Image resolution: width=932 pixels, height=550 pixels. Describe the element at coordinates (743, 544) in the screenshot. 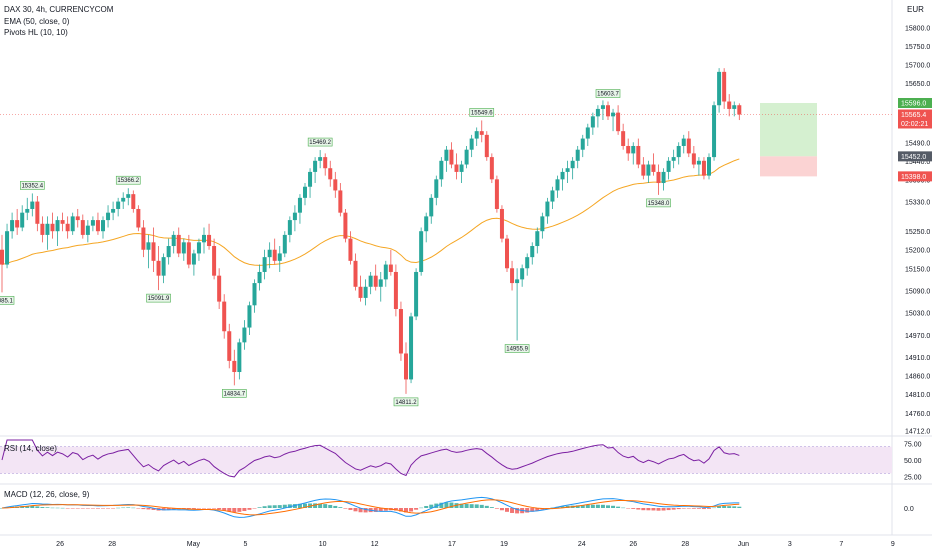

I see `time-tick-label: Jun` at that location.